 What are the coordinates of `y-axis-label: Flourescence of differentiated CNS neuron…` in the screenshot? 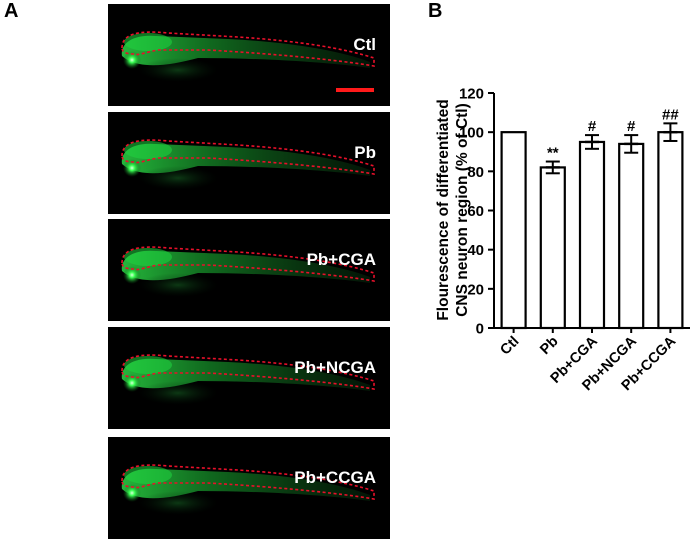 It's located at (453, 209).